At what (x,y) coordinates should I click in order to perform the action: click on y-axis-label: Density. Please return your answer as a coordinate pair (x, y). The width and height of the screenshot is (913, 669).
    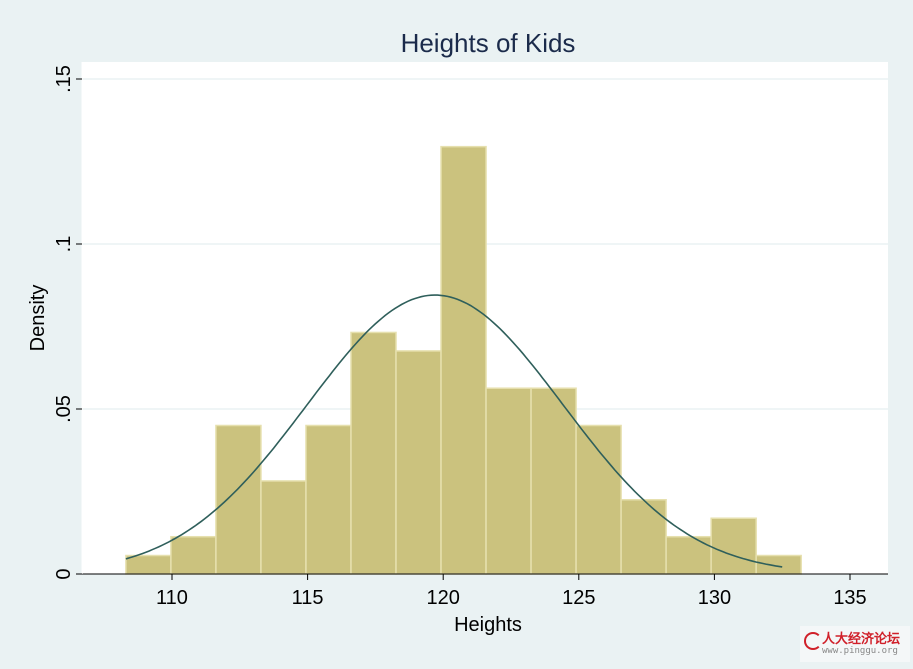
    Looking at the image, I should click on (38, 318).